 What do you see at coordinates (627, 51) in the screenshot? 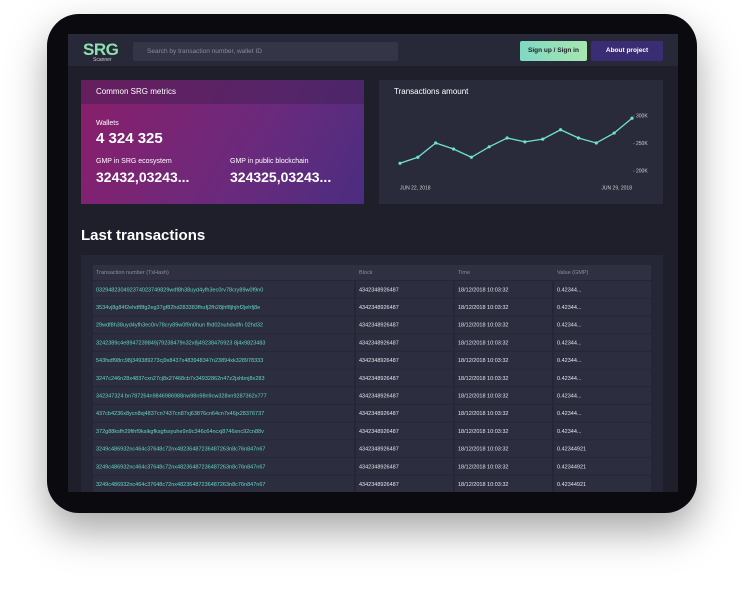
I see `about-button: About project` at bounding box center [627, 51].